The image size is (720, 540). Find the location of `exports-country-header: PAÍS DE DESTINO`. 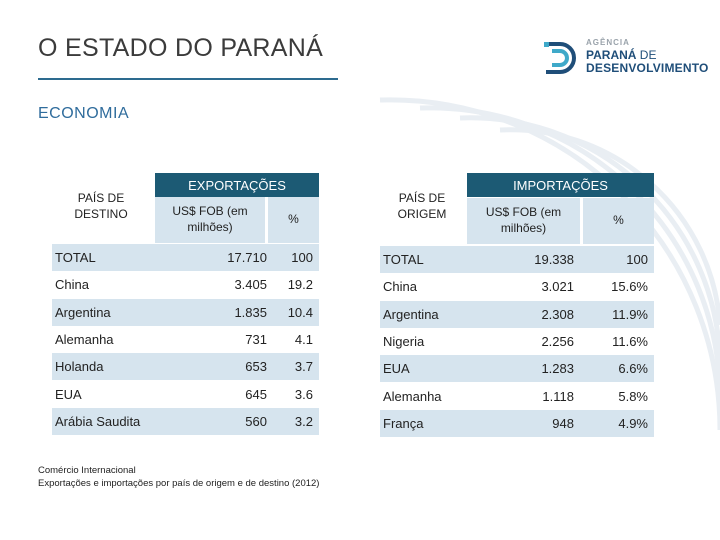

exports-country-header: PAÍS DE DESTINO is located at coordinates (101, 206).